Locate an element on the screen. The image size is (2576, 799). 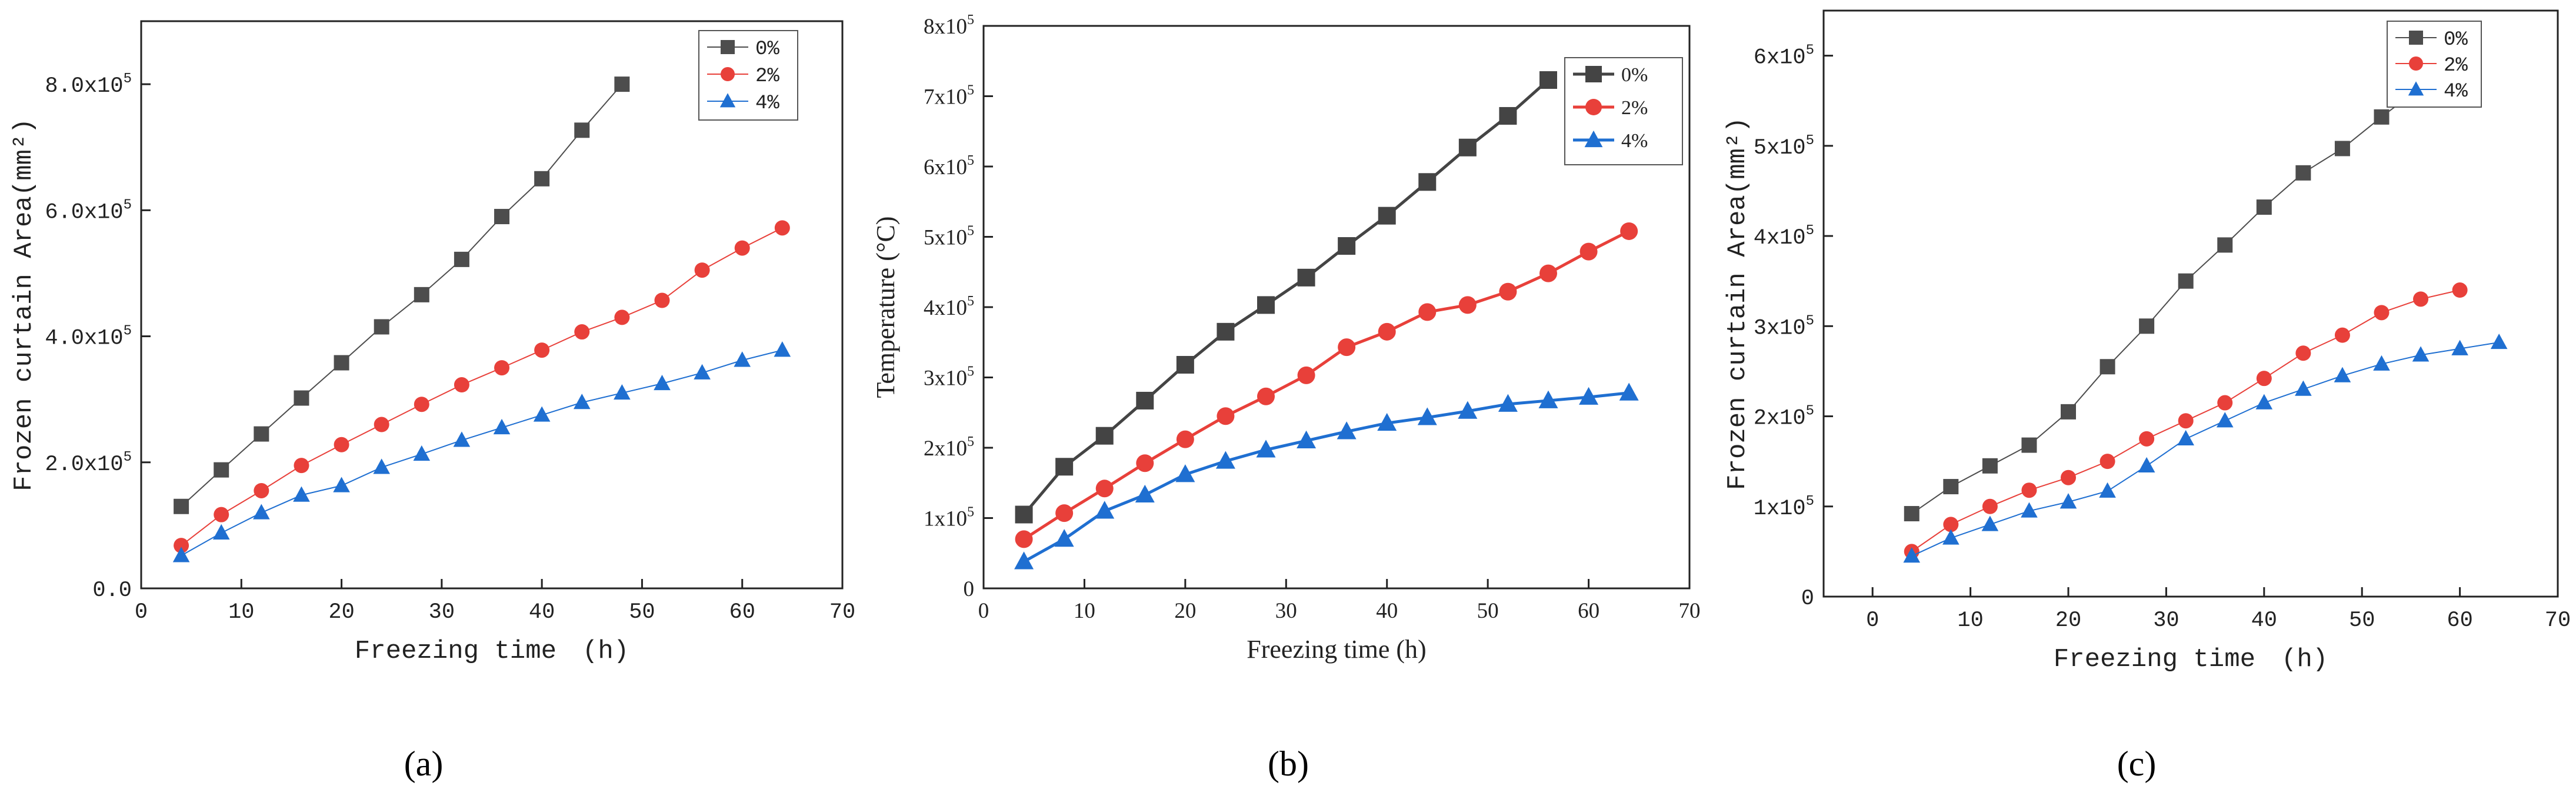
x-axis-label: Freezing time (h) is located at coordinates (2191, 659).